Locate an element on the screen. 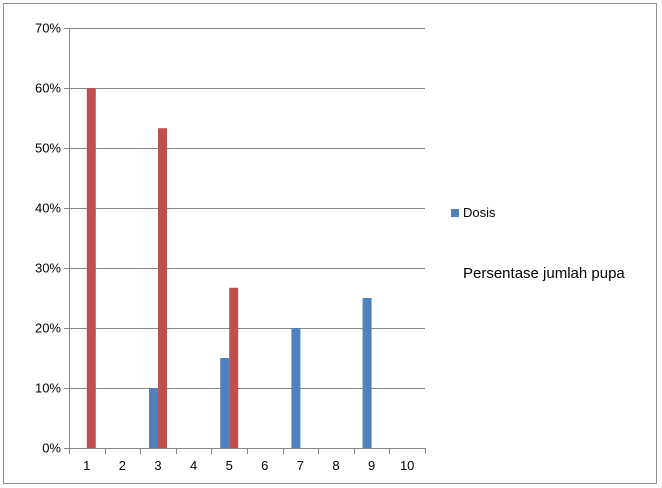 This screenshot has width=662, height=488. bar-series1-cat3 is located at coordinates (153, 418).